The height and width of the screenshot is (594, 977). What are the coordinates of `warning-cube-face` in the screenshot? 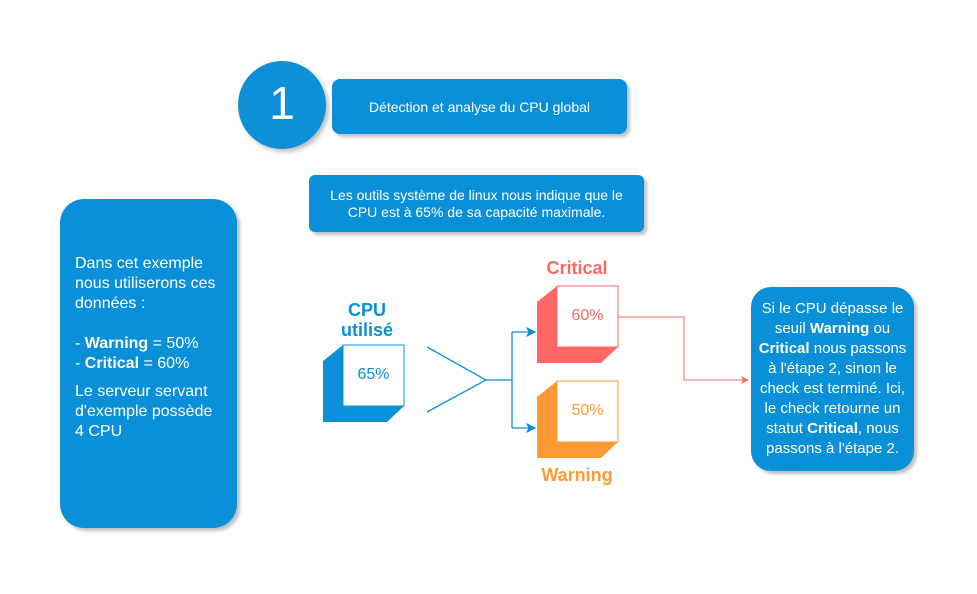 It's located at (587, 411).